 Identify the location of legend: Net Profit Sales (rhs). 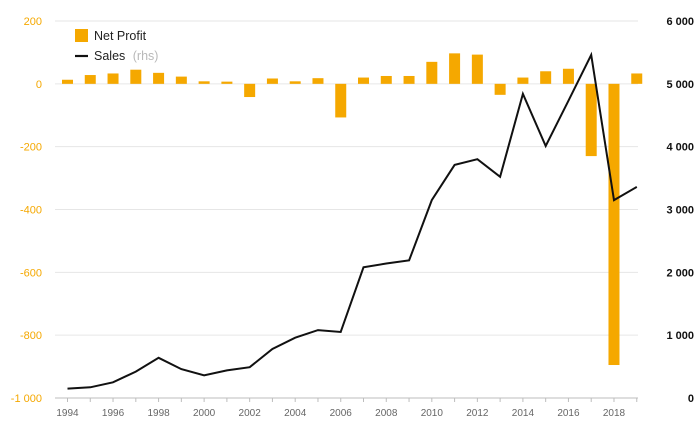
(116, 46).